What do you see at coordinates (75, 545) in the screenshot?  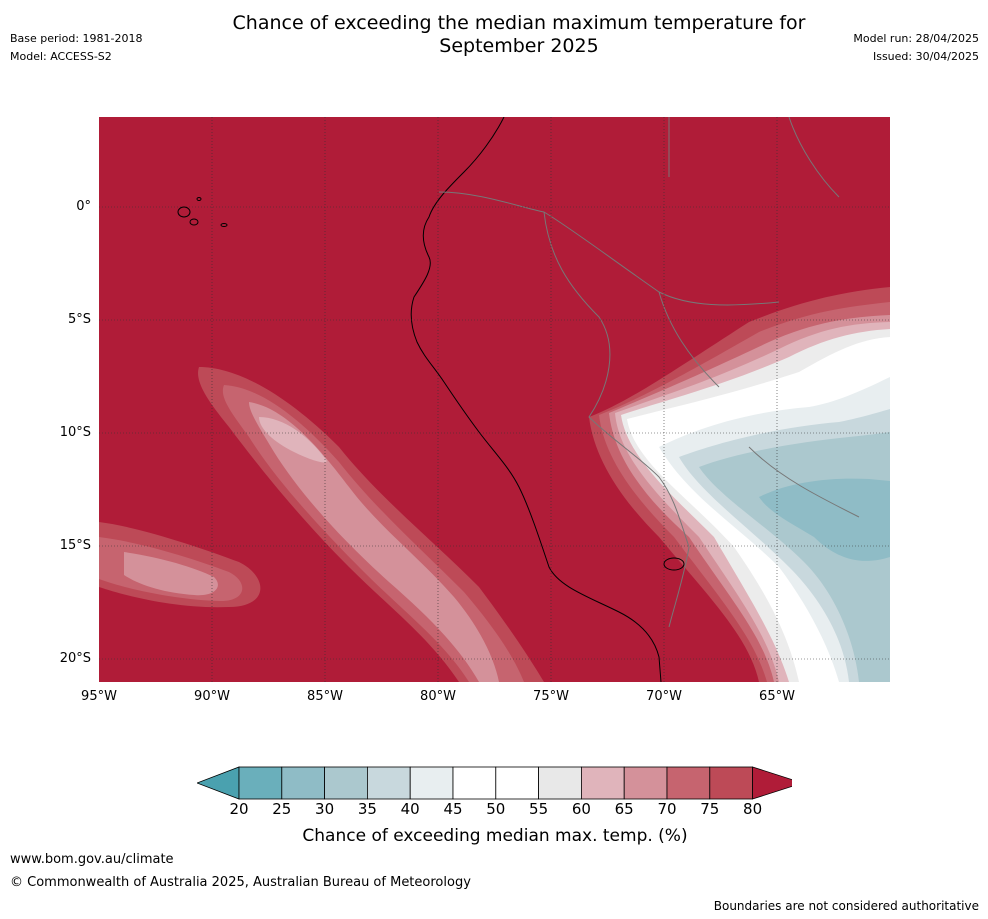 I see `lat-tick-15s: 15°S` at bounding box center [75, 545].